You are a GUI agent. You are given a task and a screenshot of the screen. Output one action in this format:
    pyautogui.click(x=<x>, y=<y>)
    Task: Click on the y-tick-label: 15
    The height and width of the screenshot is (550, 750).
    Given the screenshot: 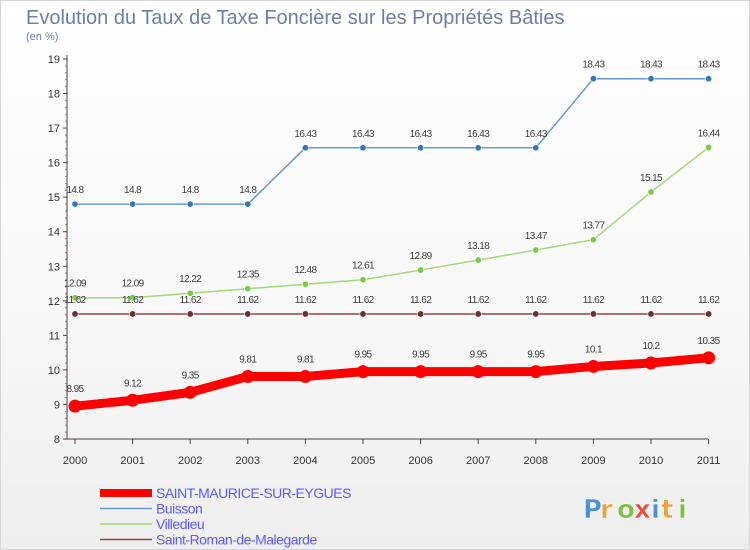 What is the action you would take?
    pyautogui.click(x=54, y=198)
    